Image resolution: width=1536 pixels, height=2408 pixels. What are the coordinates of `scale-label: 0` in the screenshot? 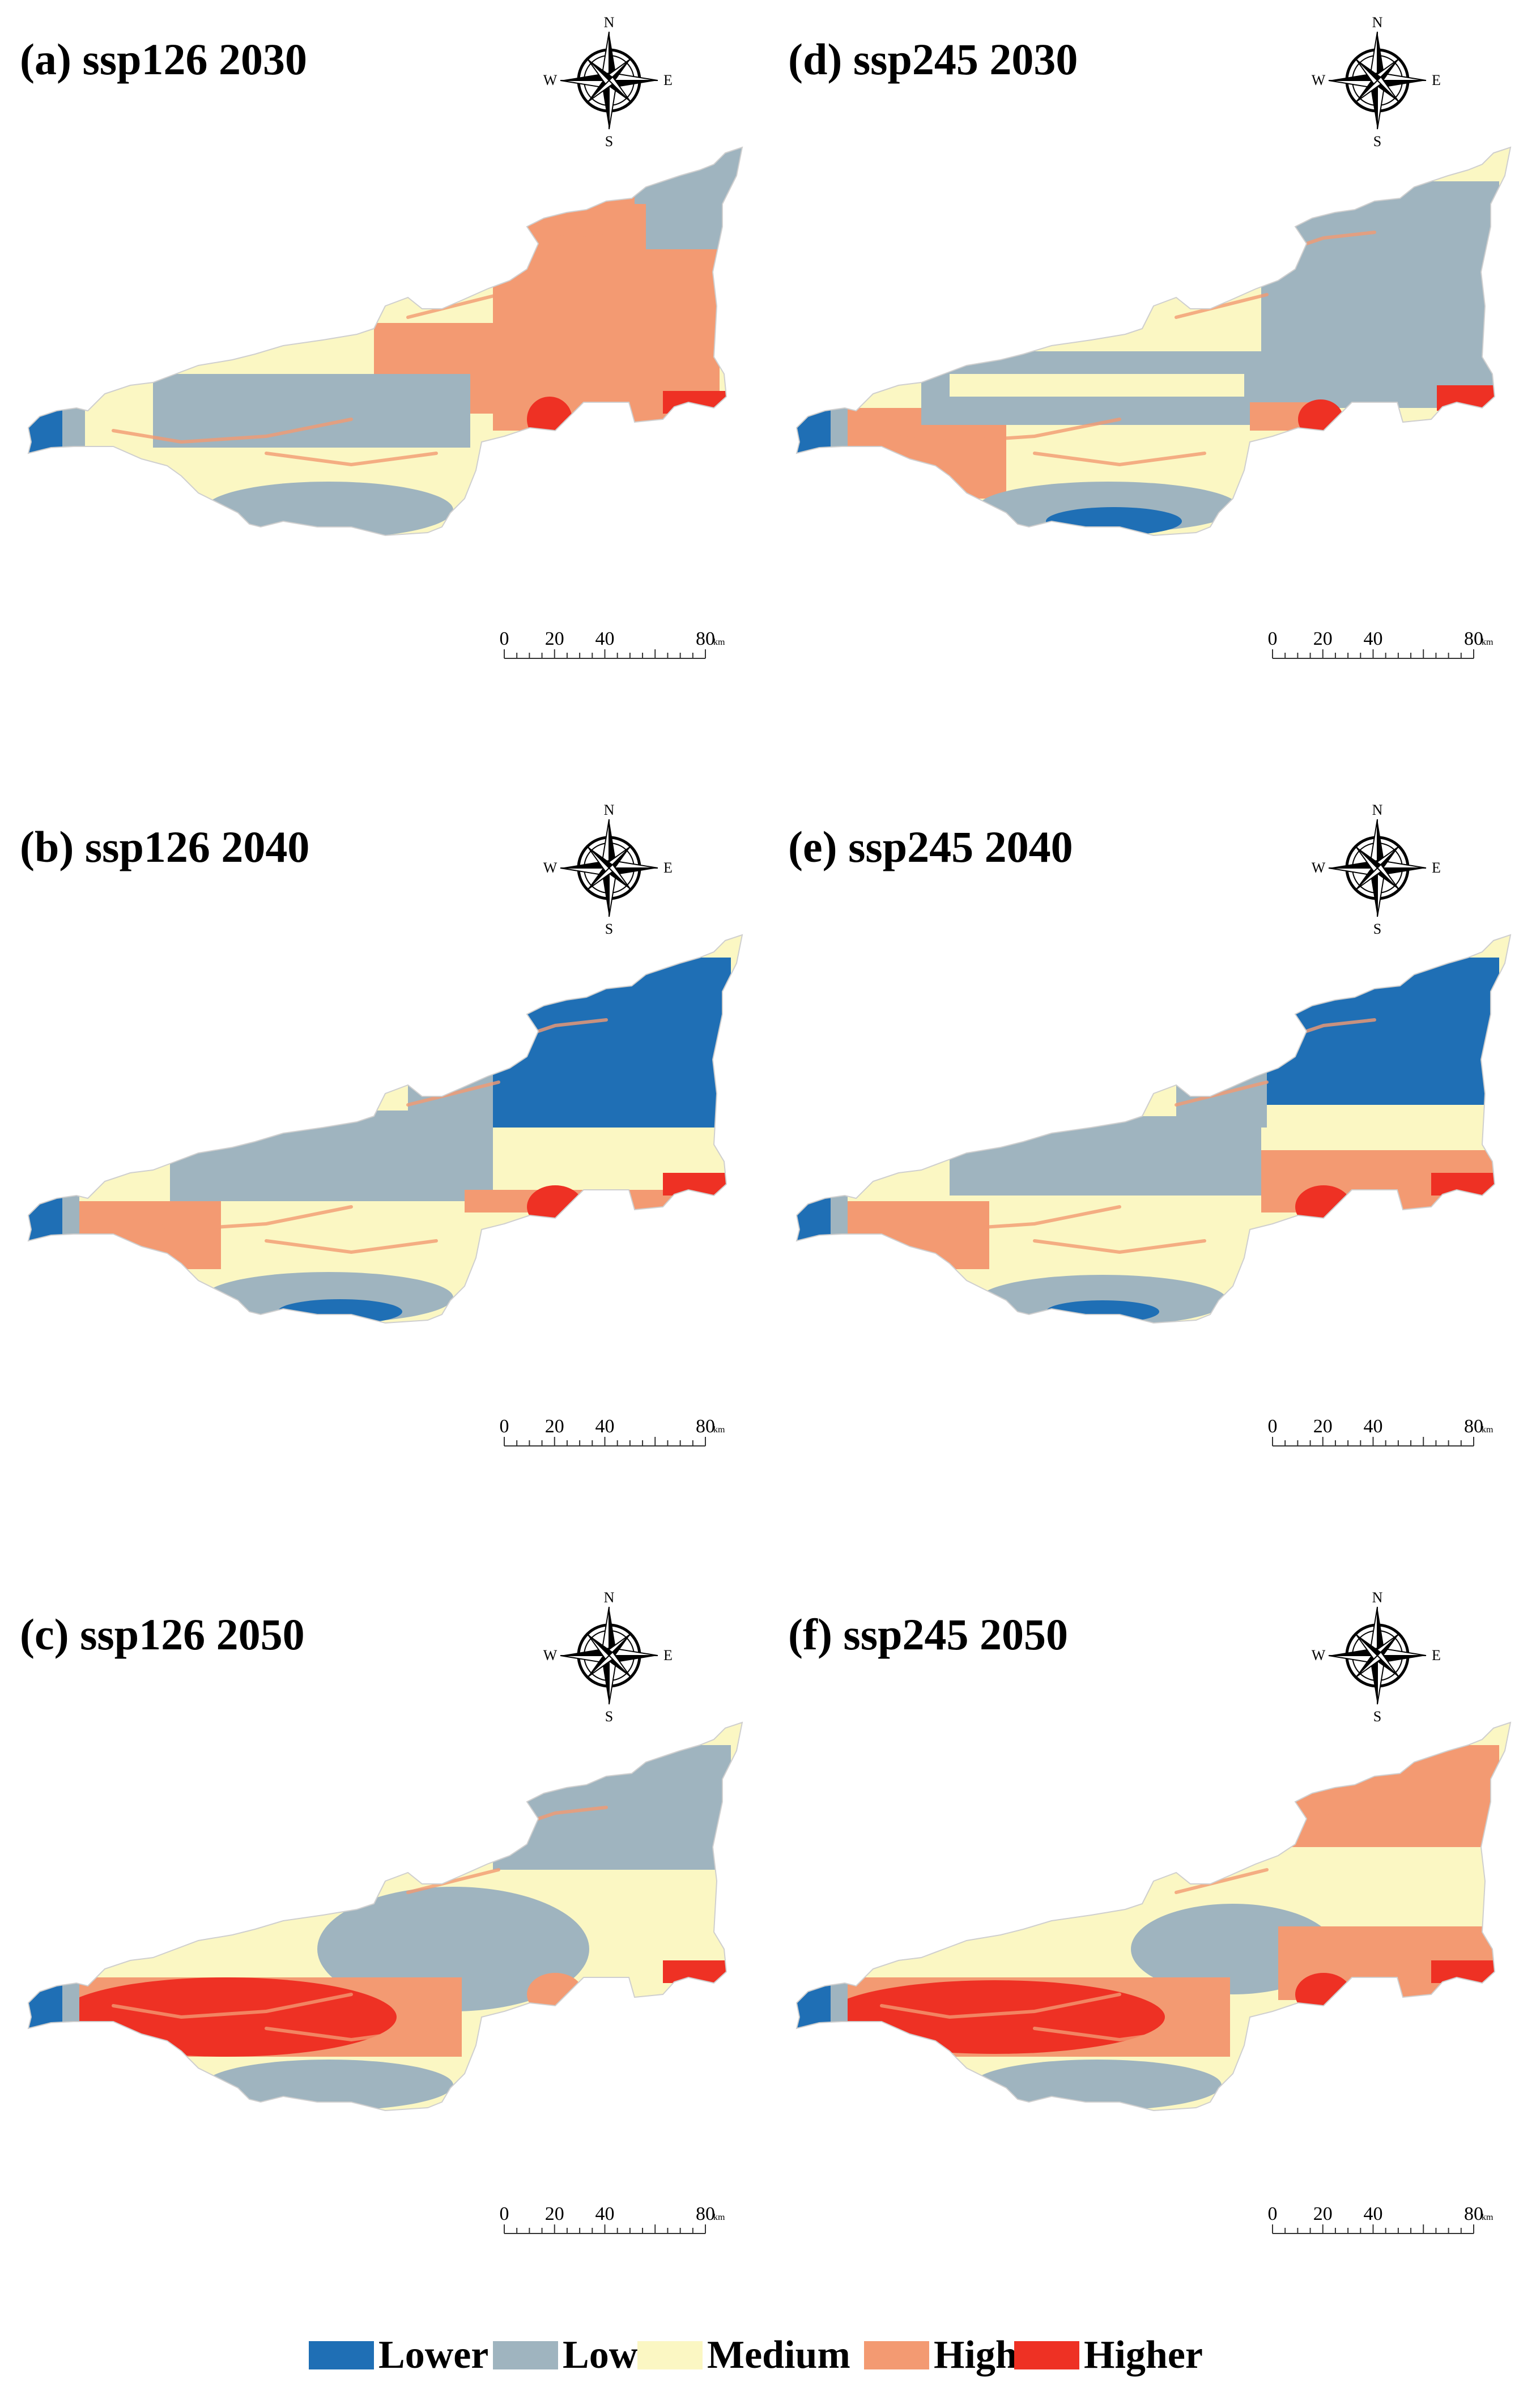 It's located at (1273, 638).